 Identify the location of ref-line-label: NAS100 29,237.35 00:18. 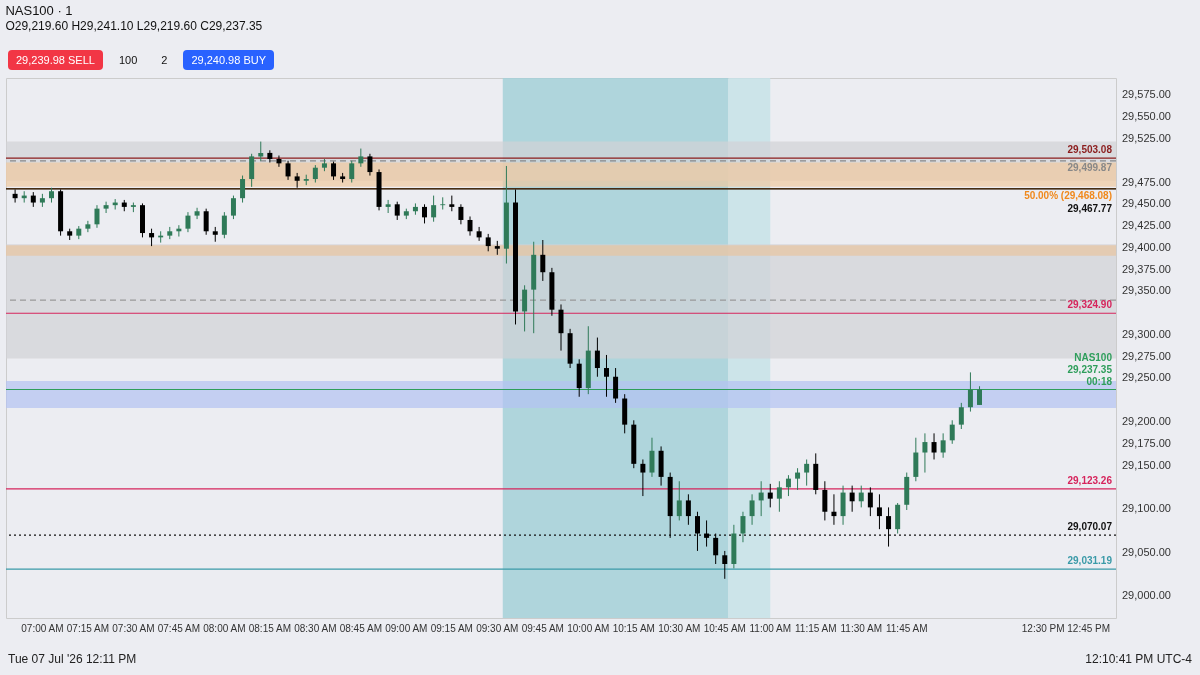
(1090, 369).